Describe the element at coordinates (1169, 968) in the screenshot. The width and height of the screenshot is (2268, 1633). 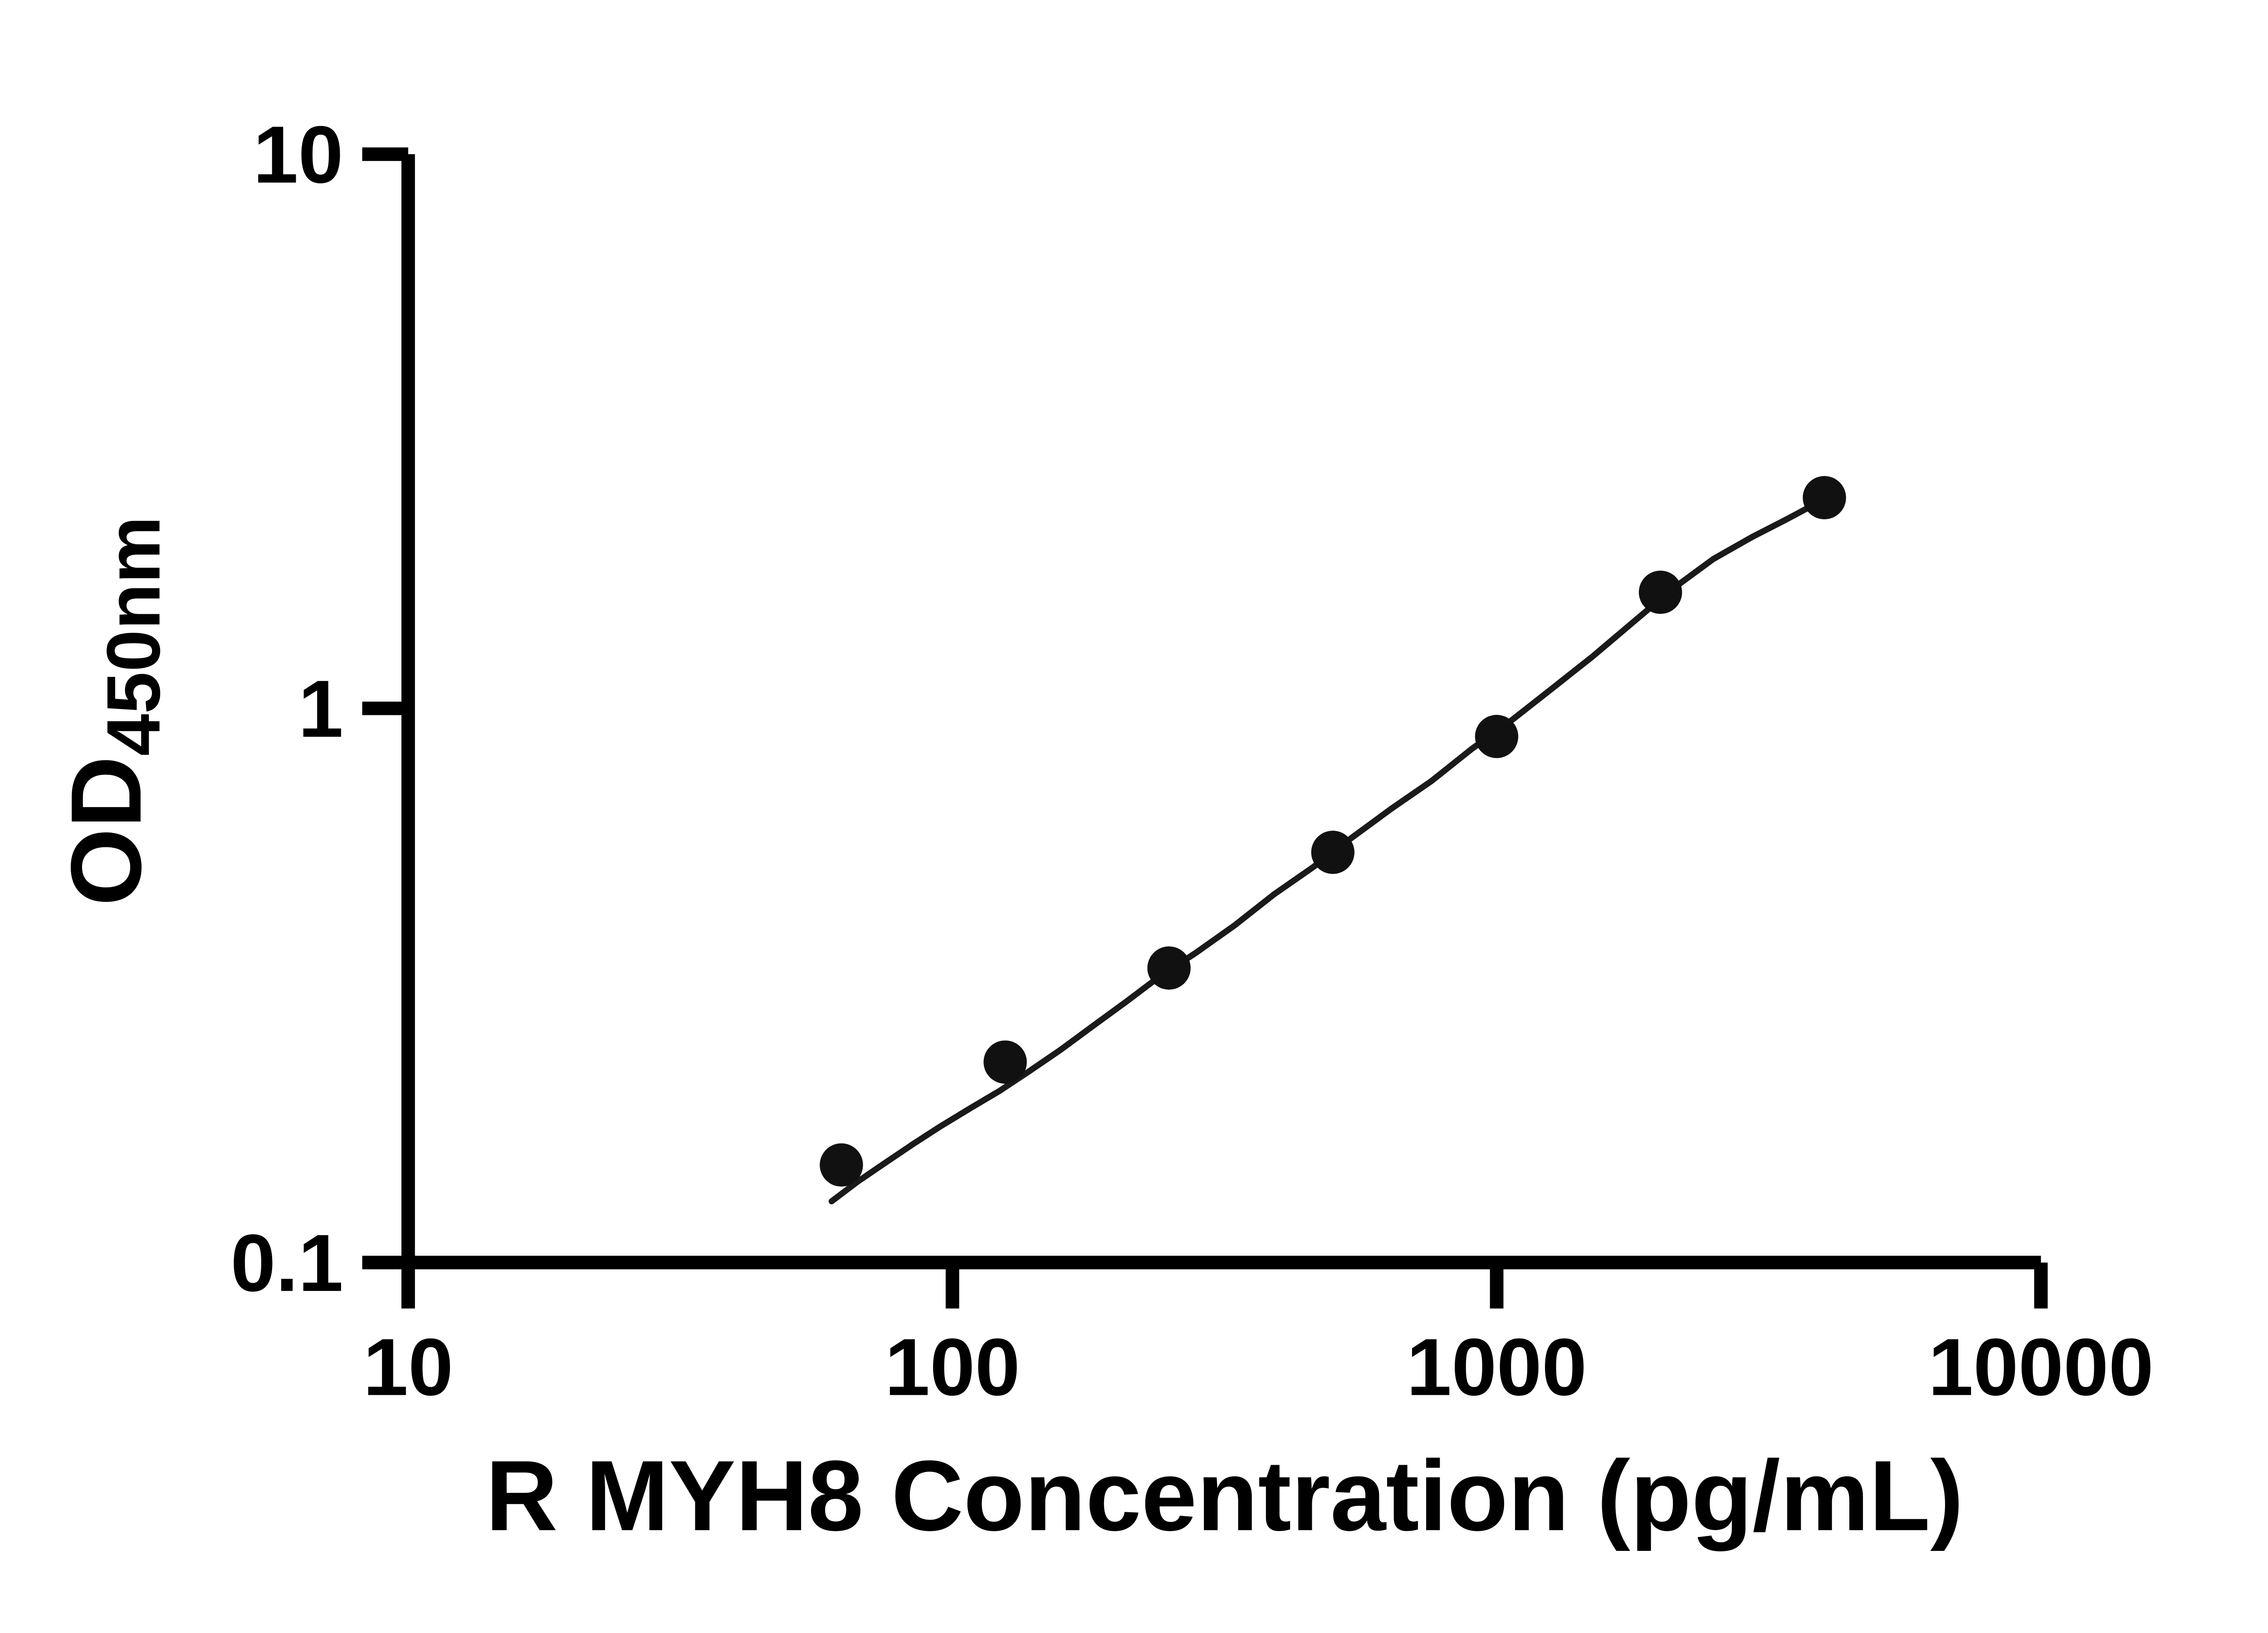
I see `data-point-x250` at that location.